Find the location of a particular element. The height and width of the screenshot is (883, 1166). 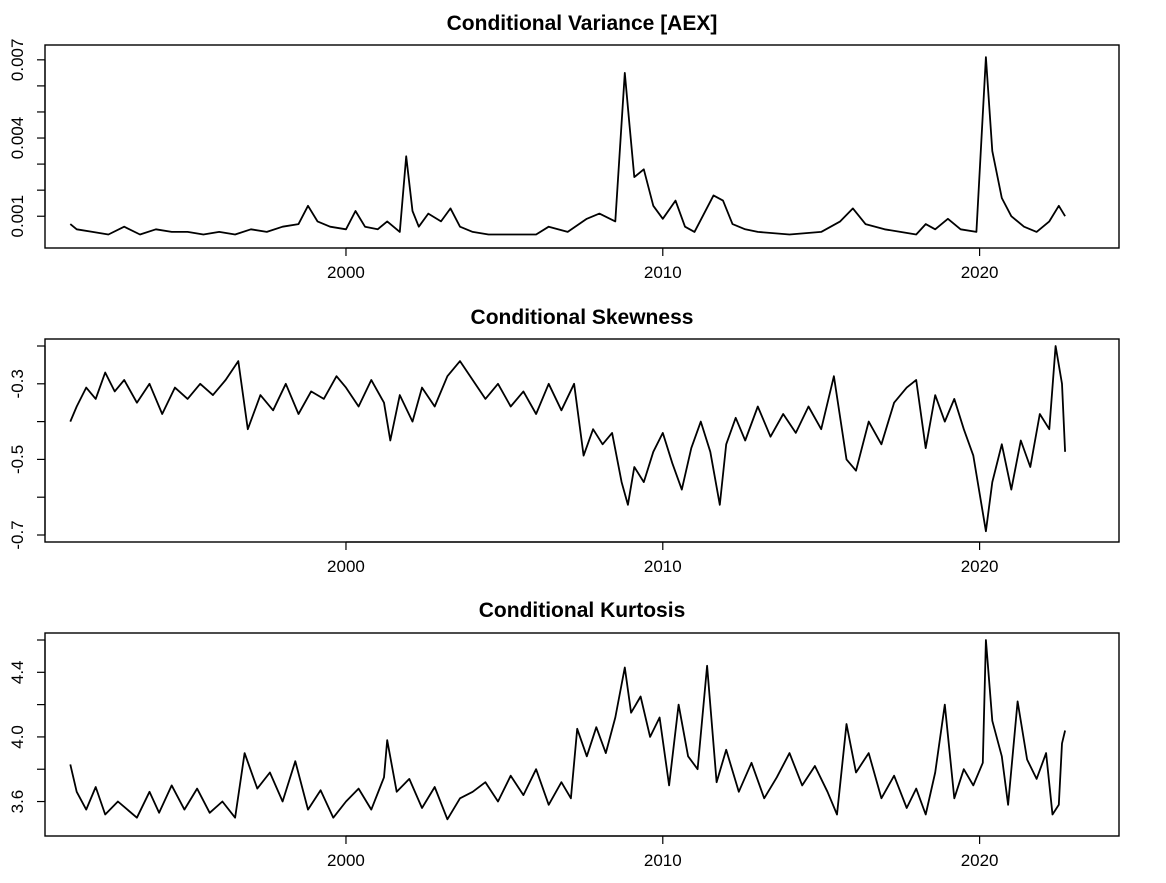

y-tick-label: 3.6 is located at coordinates (17, 802).